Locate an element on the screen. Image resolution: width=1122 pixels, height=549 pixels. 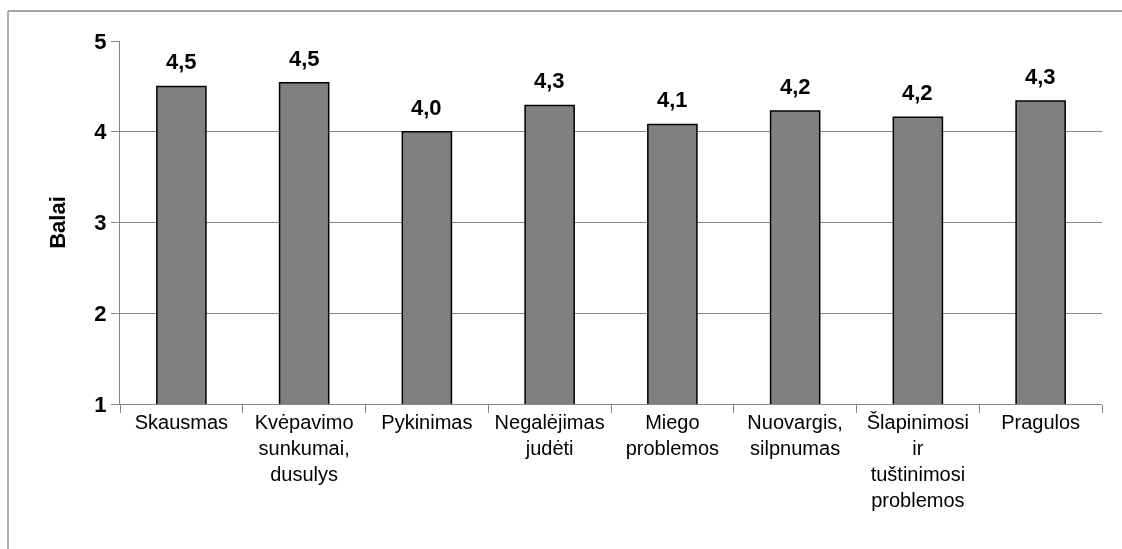
x-tick-label: Pragulos is located at coordinates (1041, 422).